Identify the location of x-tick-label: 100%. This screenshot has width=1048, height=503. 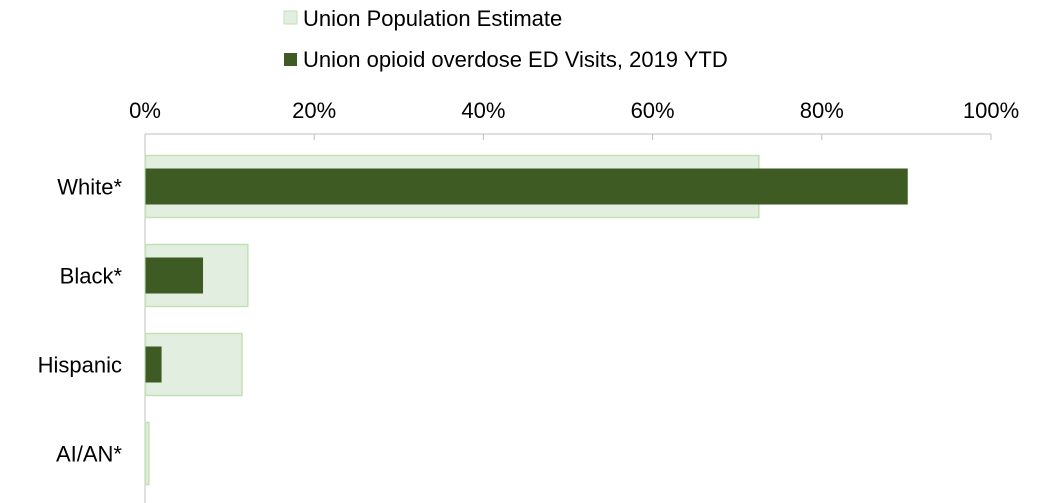
(991, 110).